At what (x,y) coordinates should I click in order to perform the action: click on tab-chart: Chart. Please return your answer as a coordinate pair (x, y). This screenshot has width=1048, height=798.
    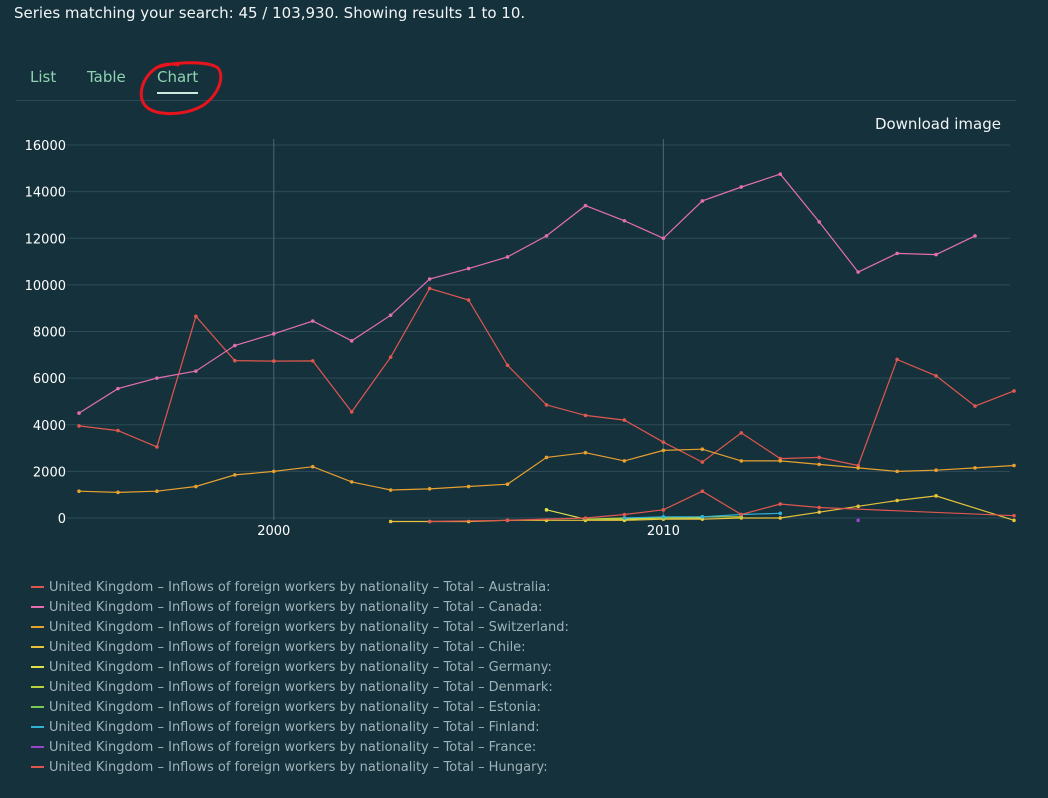
    Looking at the image, I should click on (178, 81).